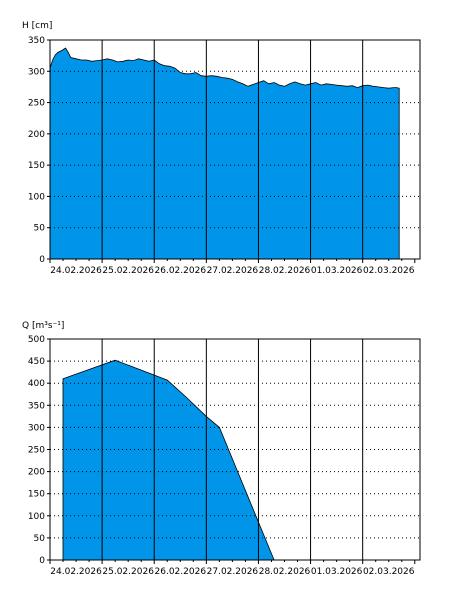  What do you see at coordinates (36, 384) in the screenshot?
I see `y-tick-label: 400` at bounding box center [36, 384].